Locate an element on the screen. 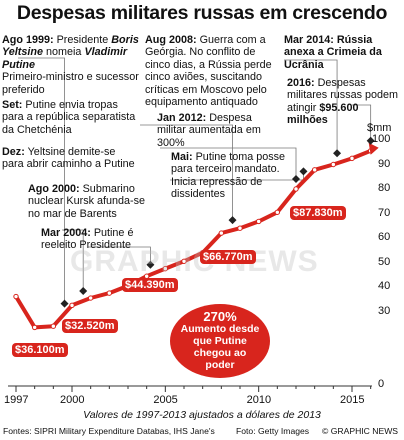  line-arrowhead is located at coordinates (373, 148).